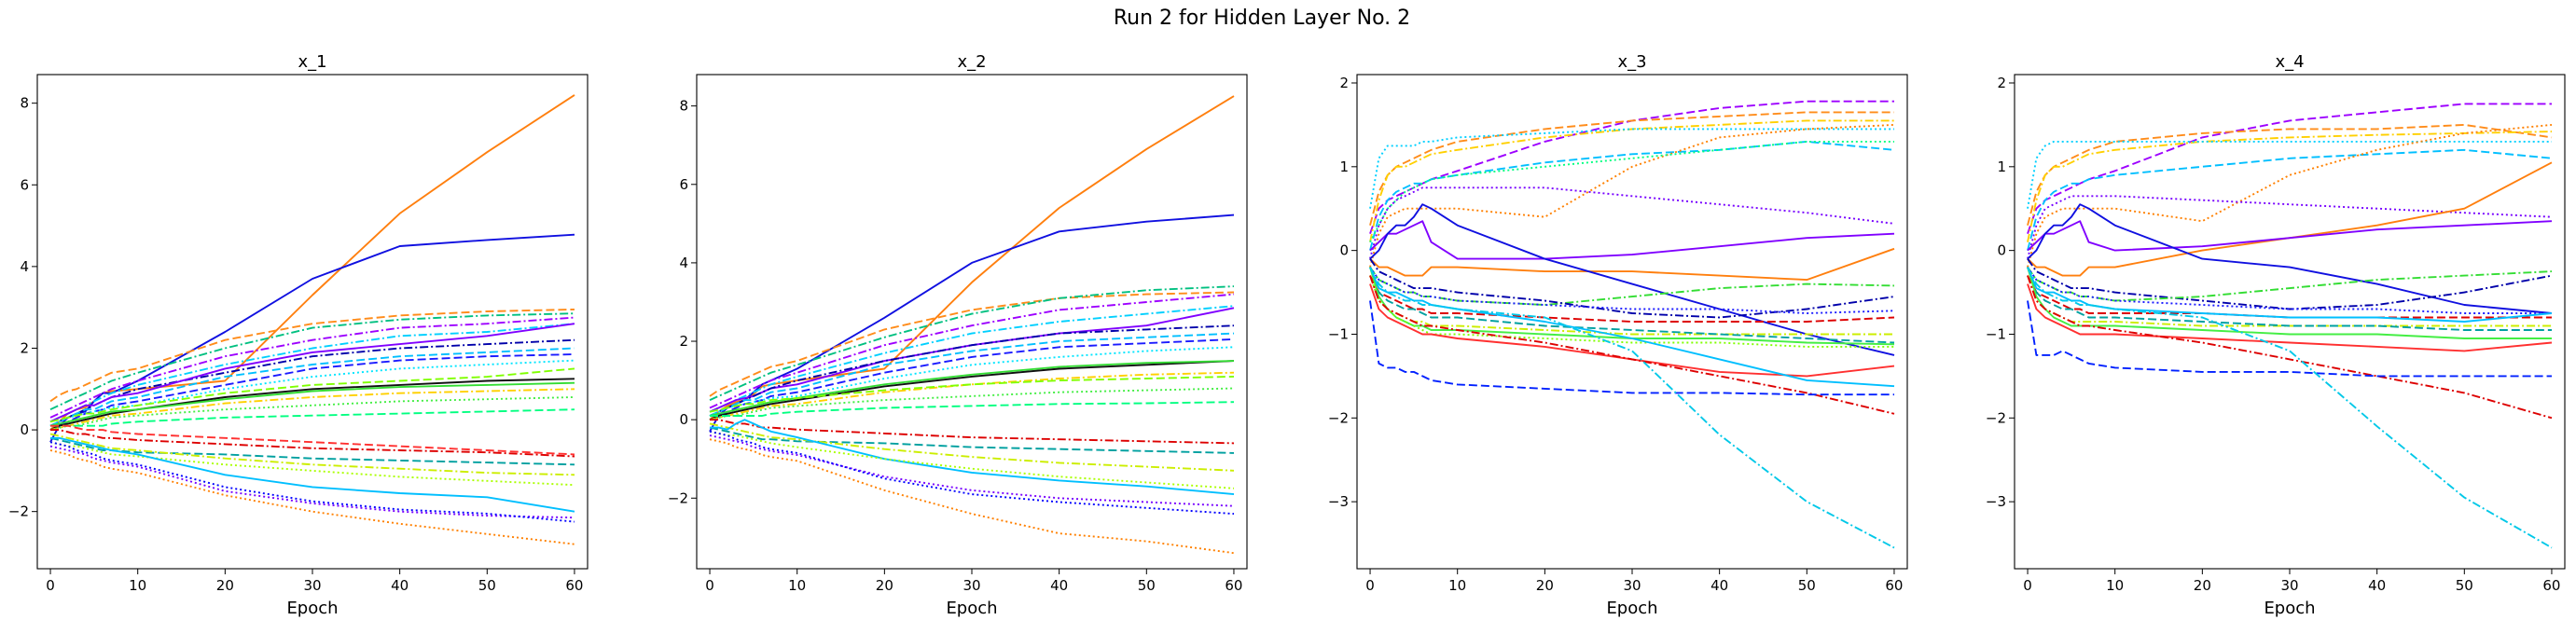 Image resolution: width=2576 pixels, height=620 pixels. I want to click on y-tick-label: −1, so click(1996, 333).